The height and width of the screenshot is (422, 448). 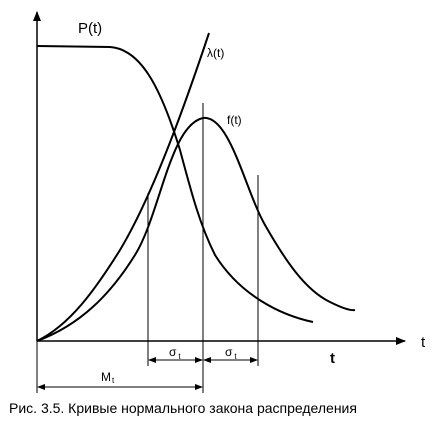 I want to click on t-axis-label-light: t, so click(x=423, y=342).